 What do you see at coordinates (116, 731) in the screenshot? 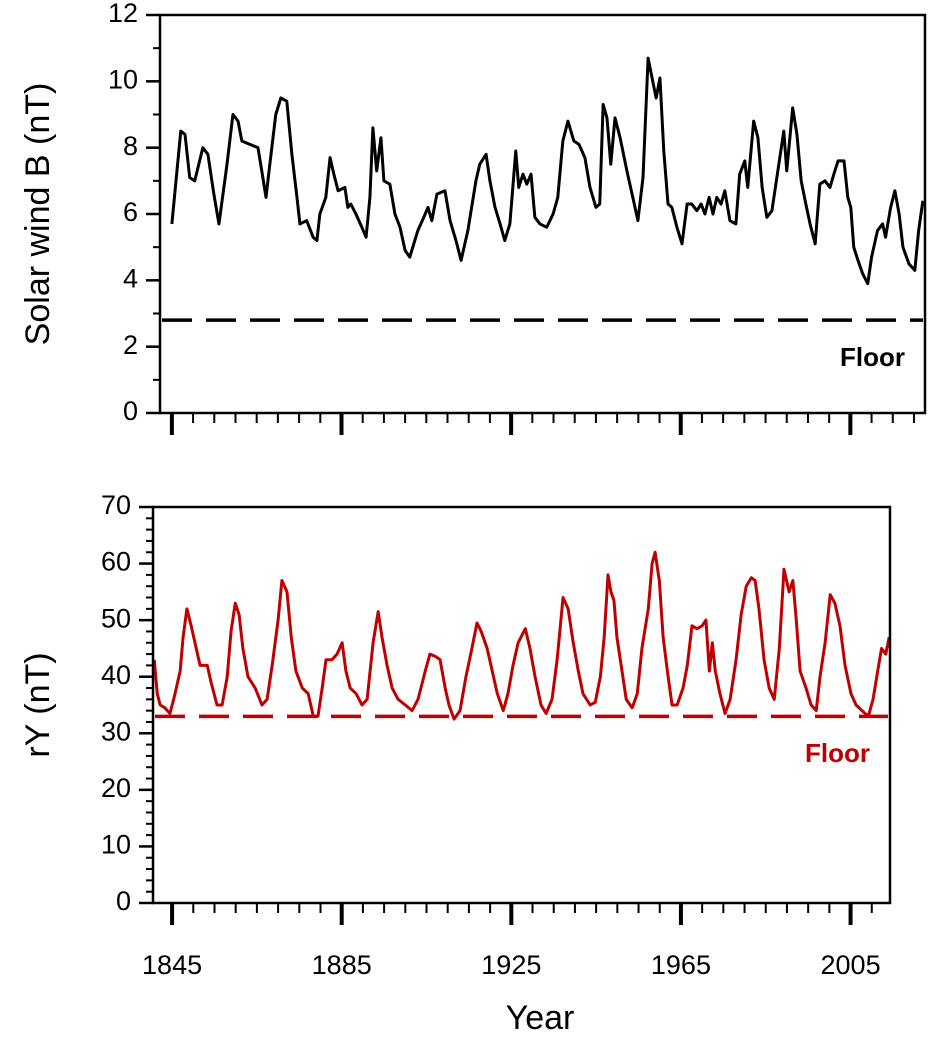
I see `y-tick-label: 30` at bounding box center [116, 731].